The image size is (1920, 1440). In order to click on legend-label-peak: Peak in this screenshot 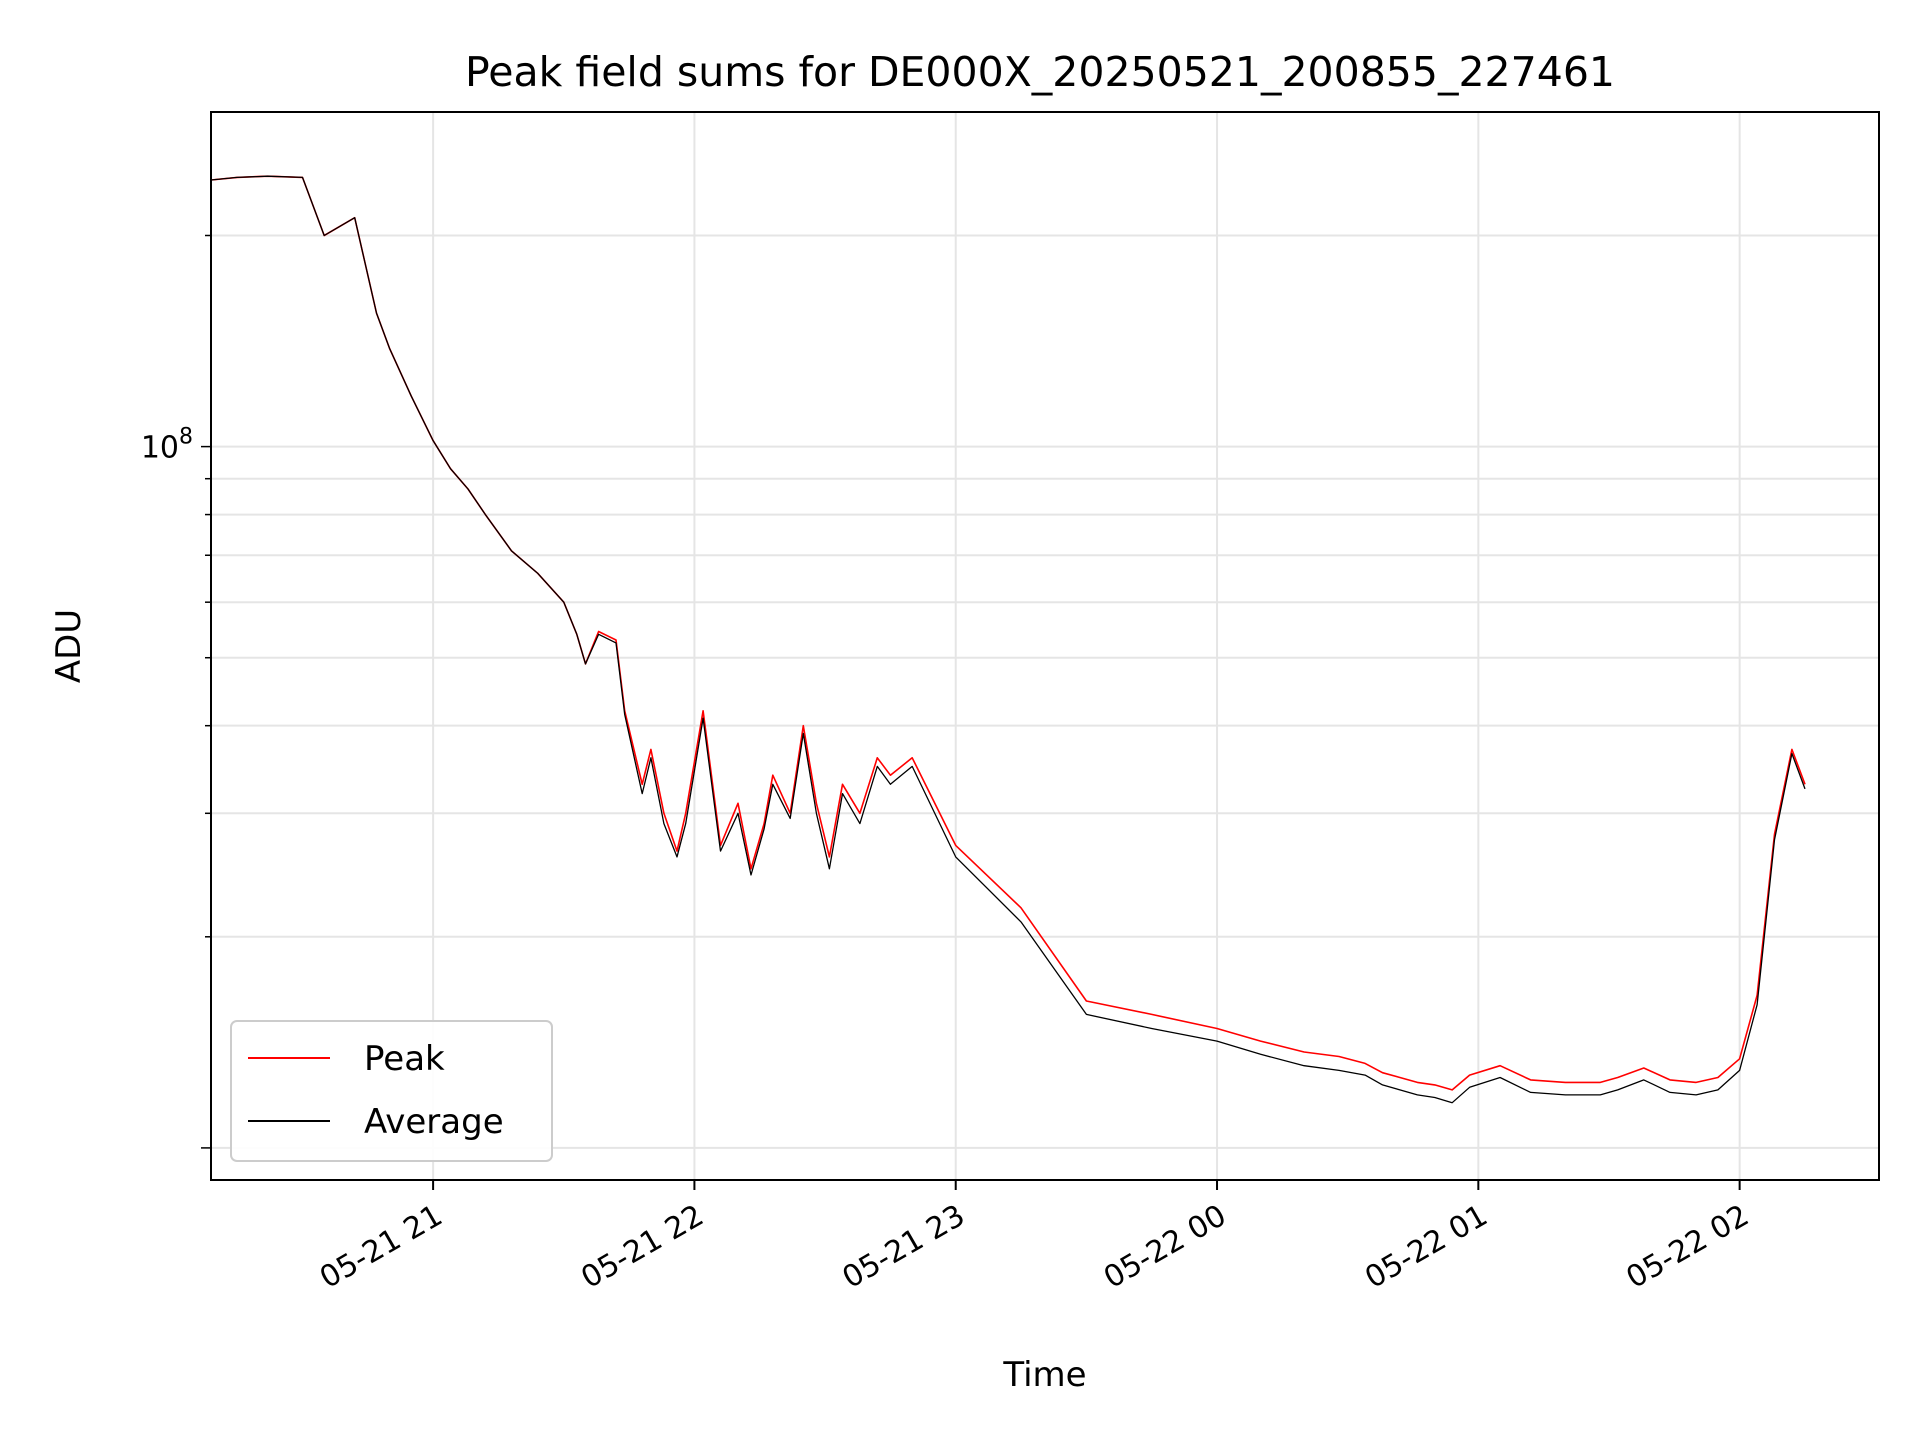, I will do `click(404, 1059)`.